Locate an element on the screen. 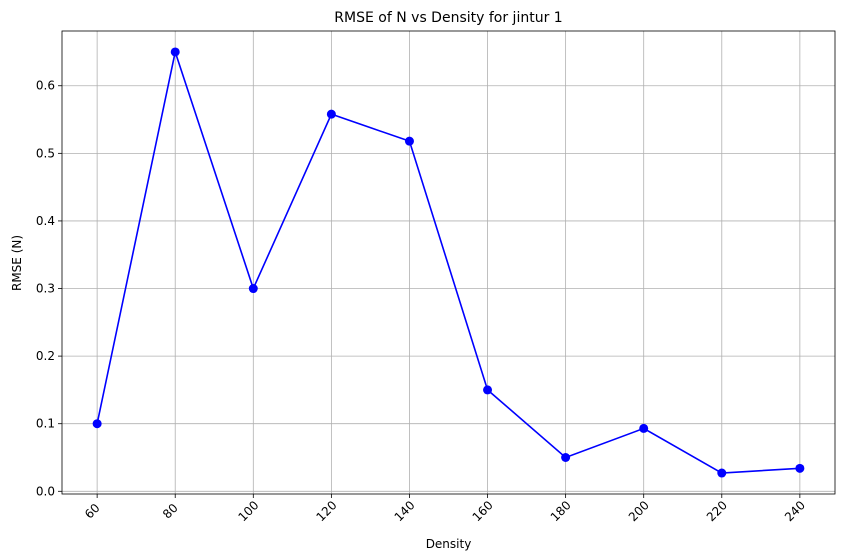 Image resolution: width=846 pixels, height=560 pixels. chart-title: RMSE of N vs Density for jintur 1 is located at coordinates (448, 18).